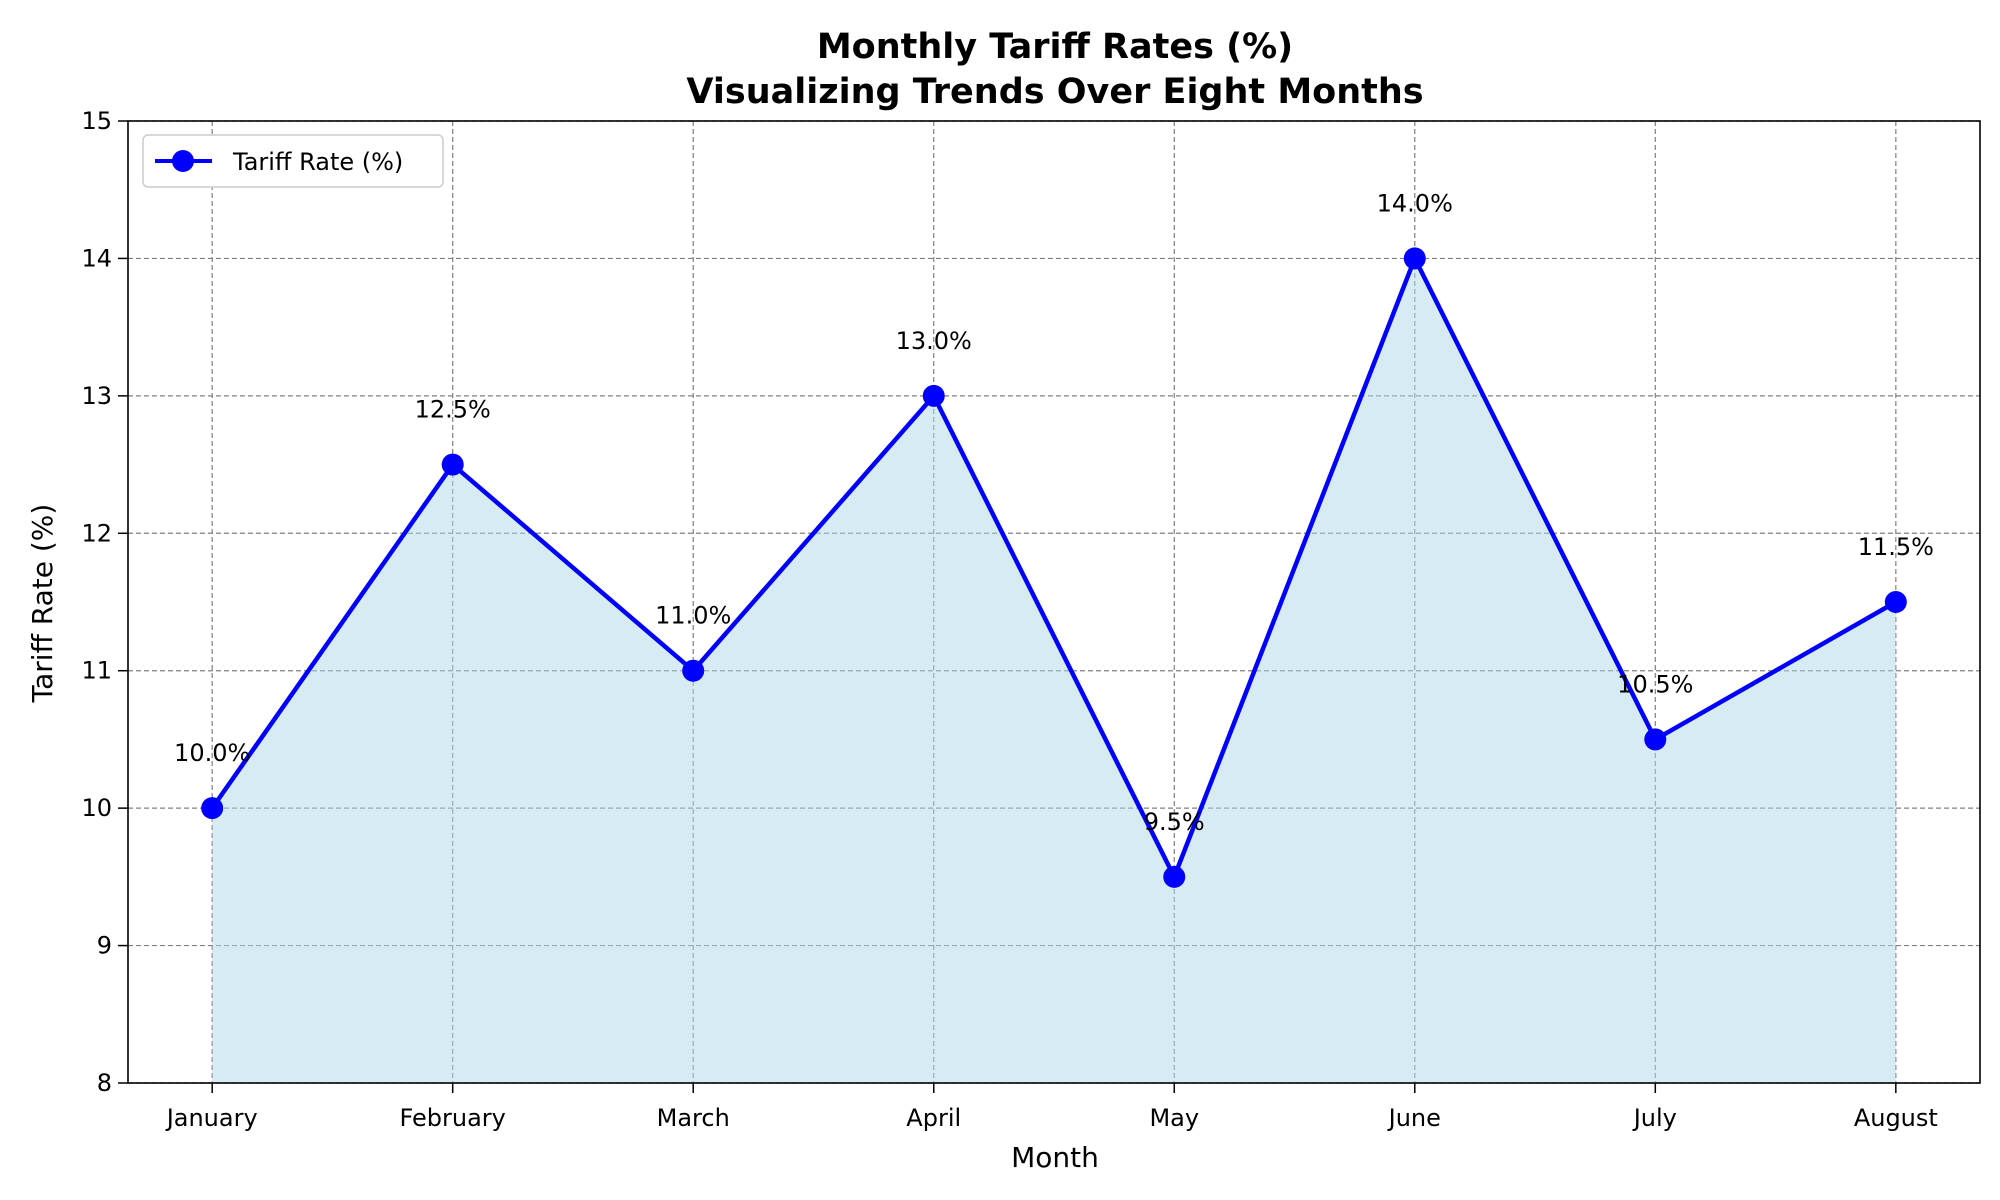  I want to click on y-tick-label: 9, so click(104, 946).